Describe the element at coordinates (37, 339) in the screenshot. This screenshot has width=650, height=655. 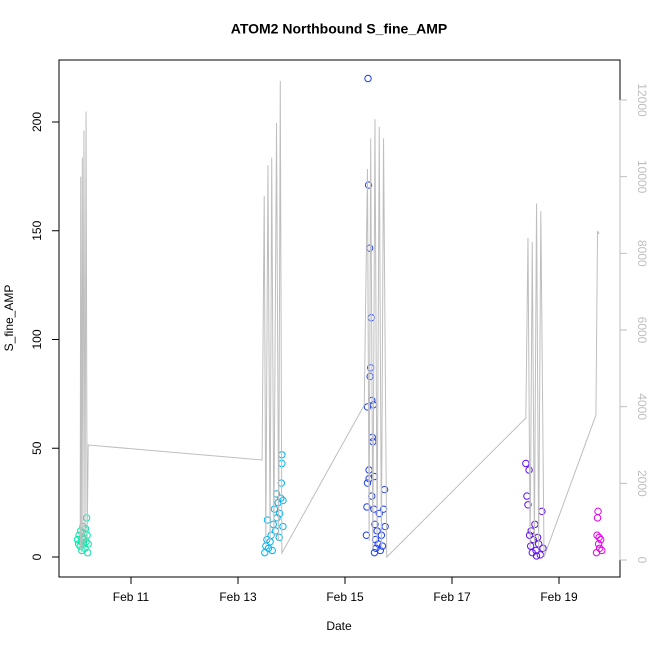
I see `y-tick-label: 100` at that location.